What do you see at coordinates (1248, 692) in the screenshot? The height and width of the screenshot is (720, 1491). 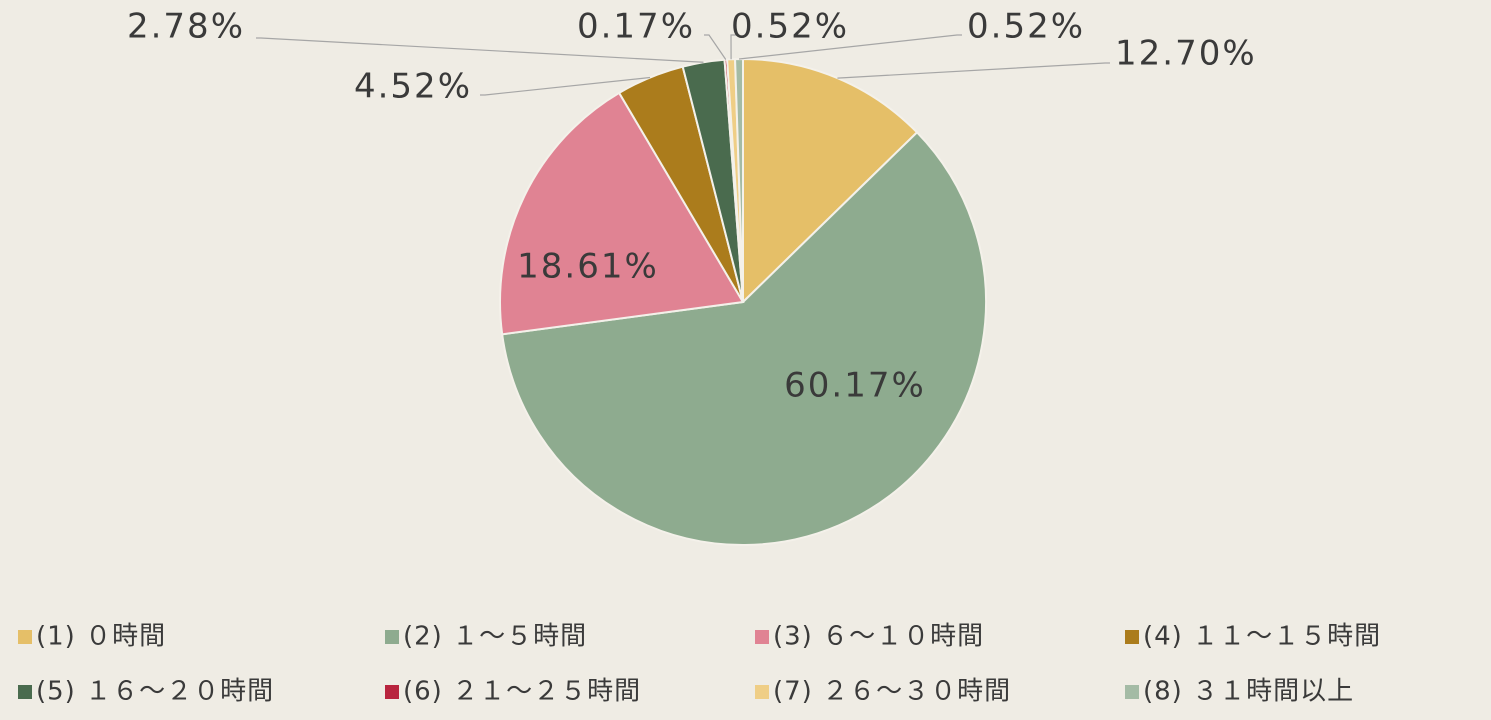 I see `legend-label: (8) ３１時間以上` at bounding box center [1248, 692].